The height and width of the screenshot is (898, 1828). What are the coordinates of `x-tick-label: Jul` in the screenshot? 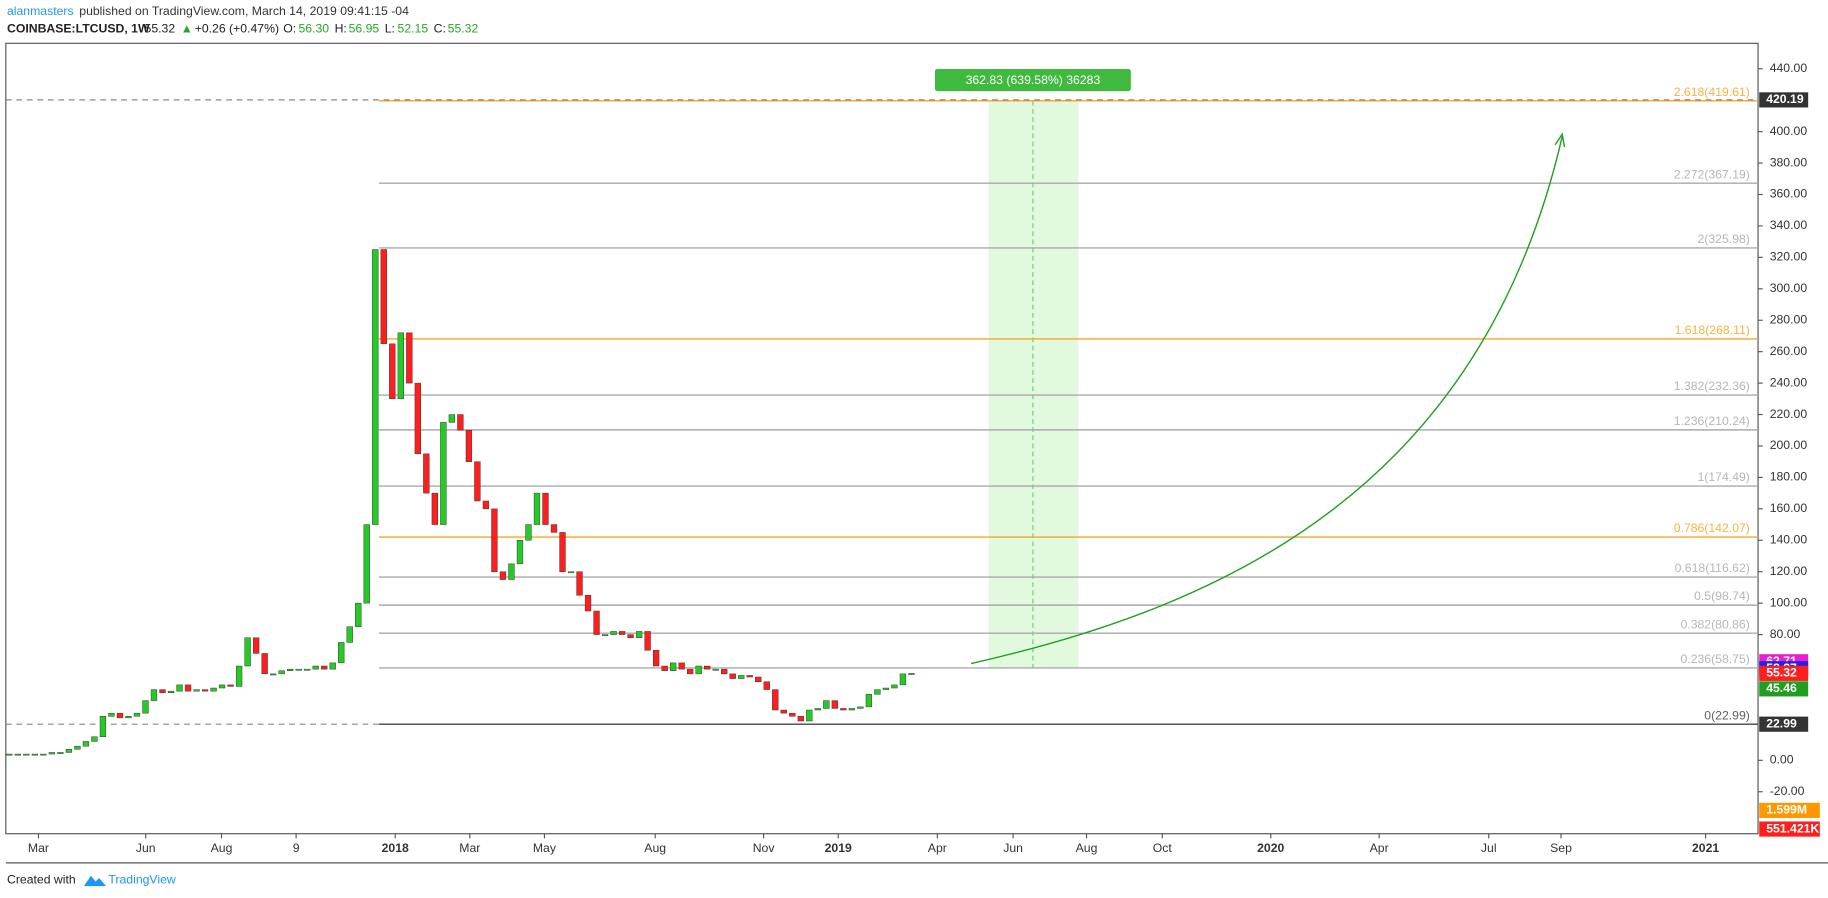 It's located at (1489, 848).